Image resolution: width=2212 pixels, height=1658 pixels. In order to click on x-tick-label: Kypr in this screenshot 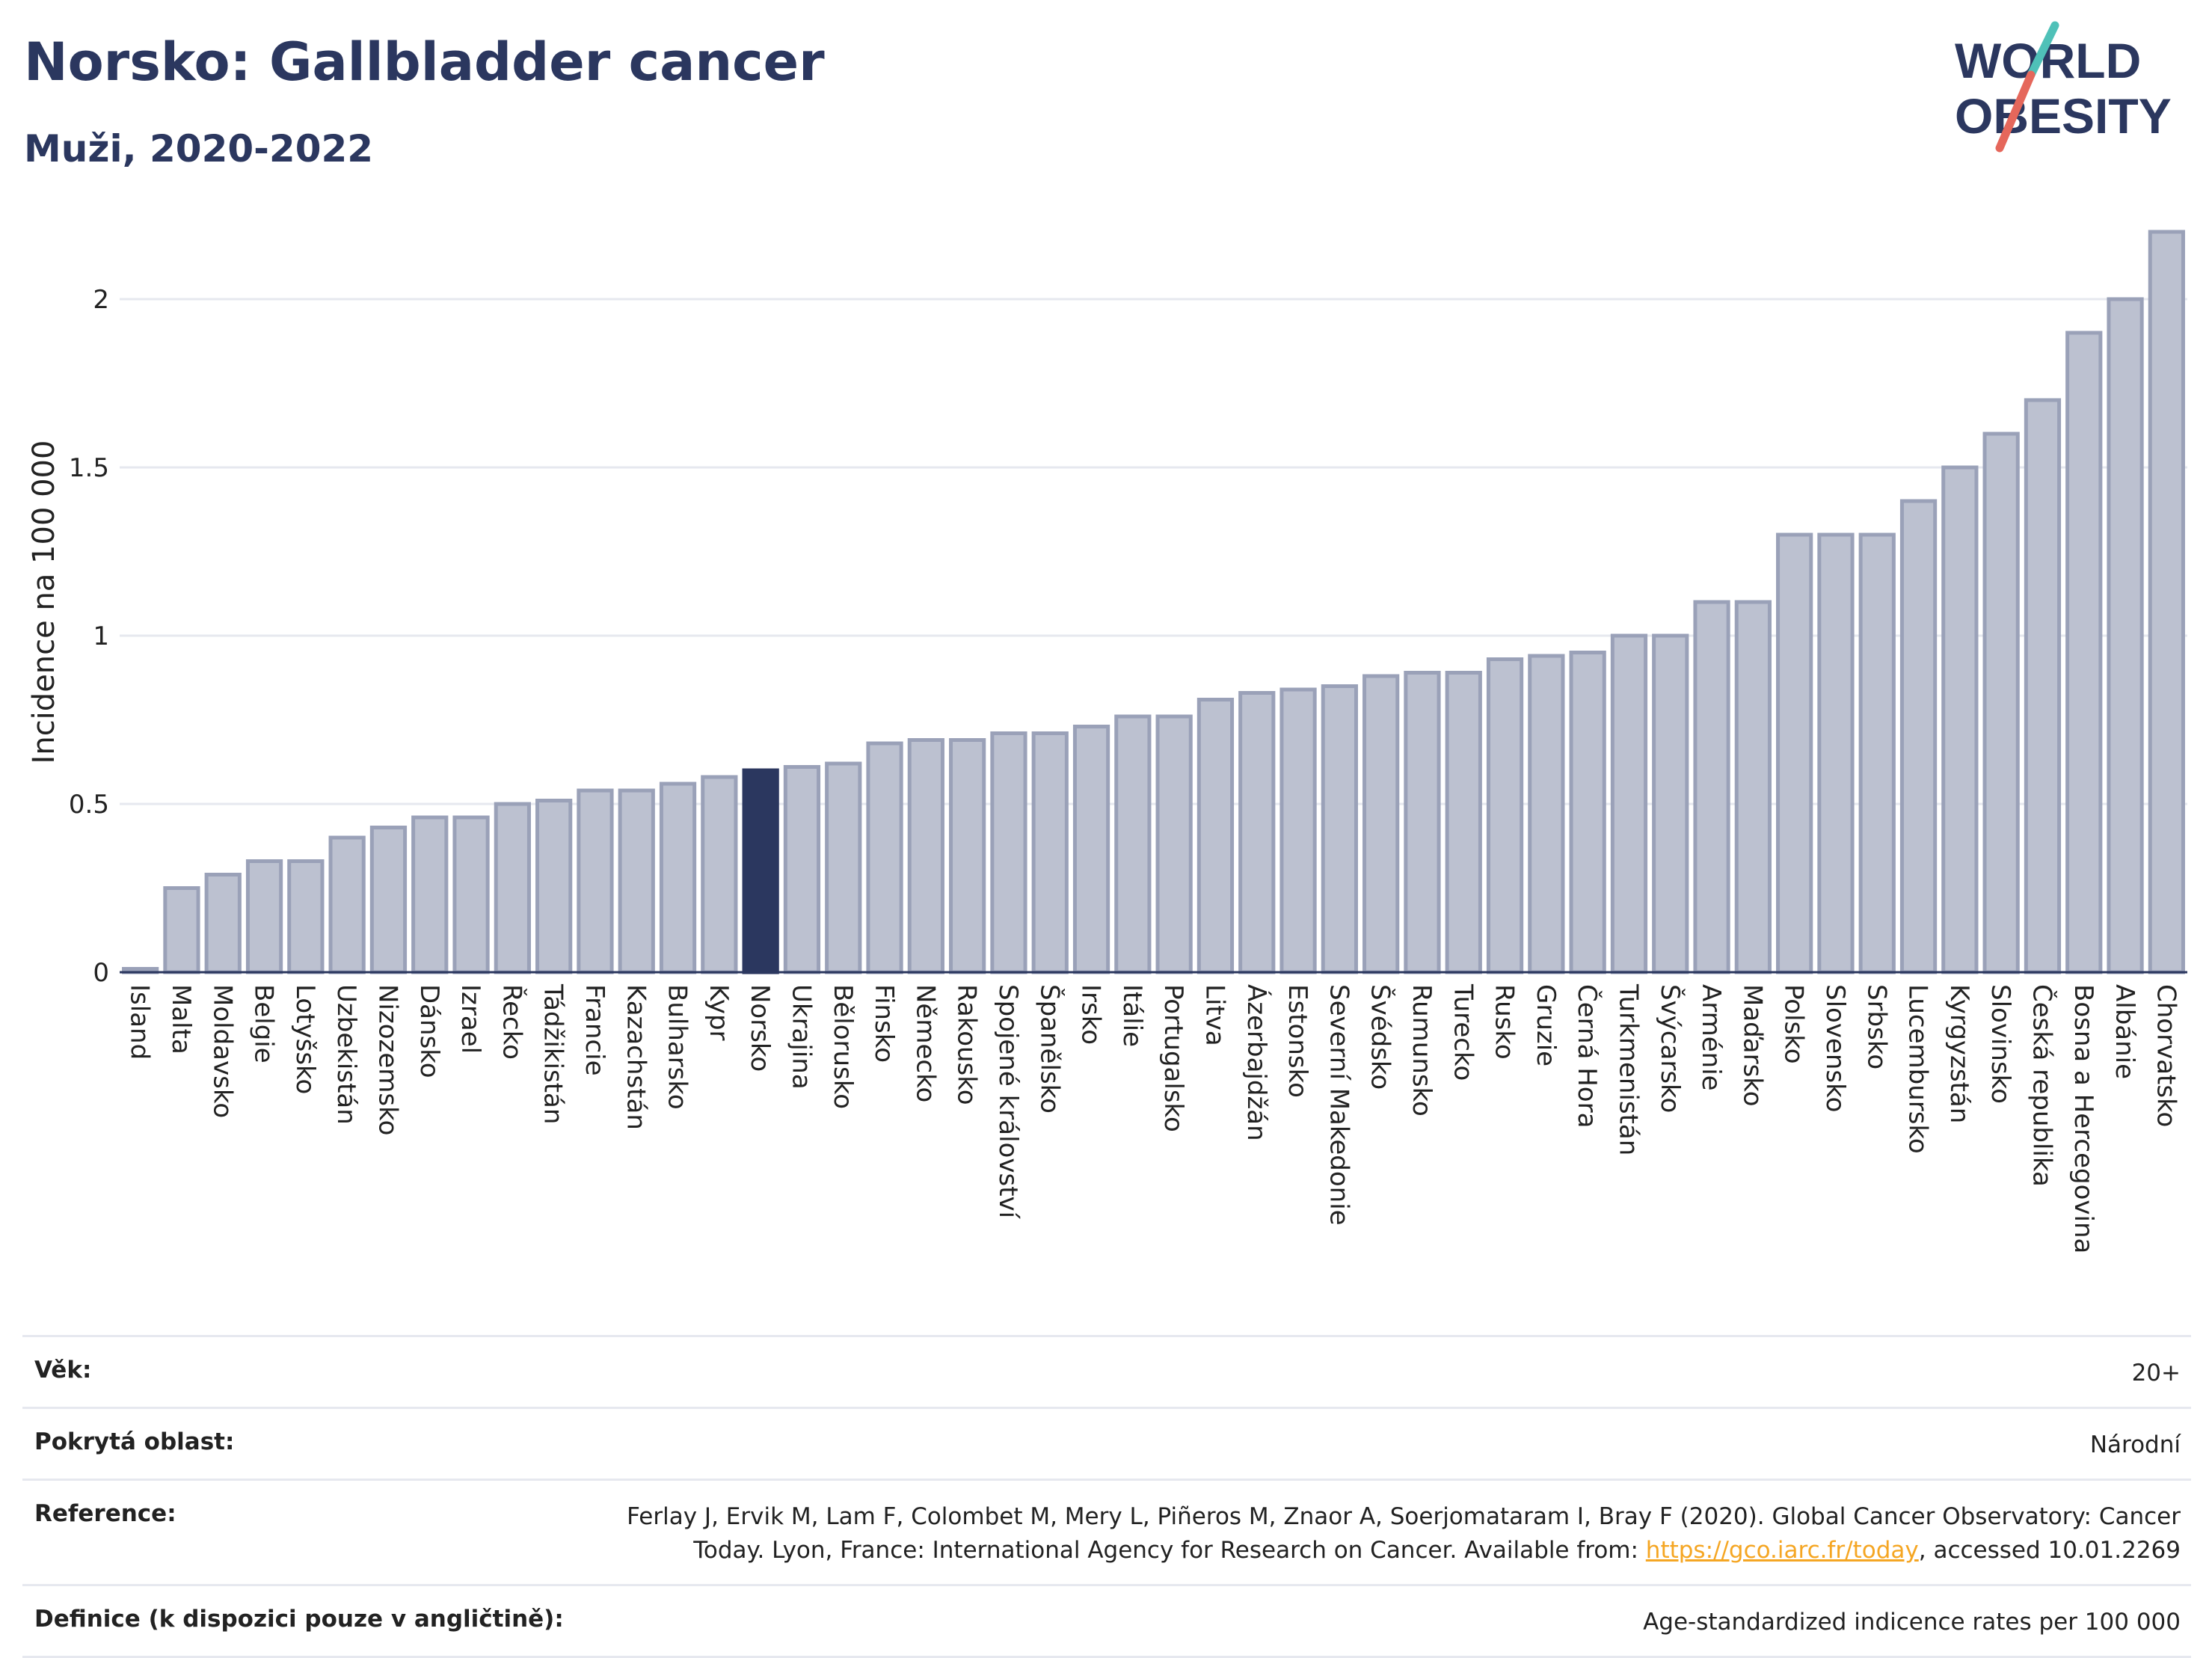, I will do `click(719, 1012)`.